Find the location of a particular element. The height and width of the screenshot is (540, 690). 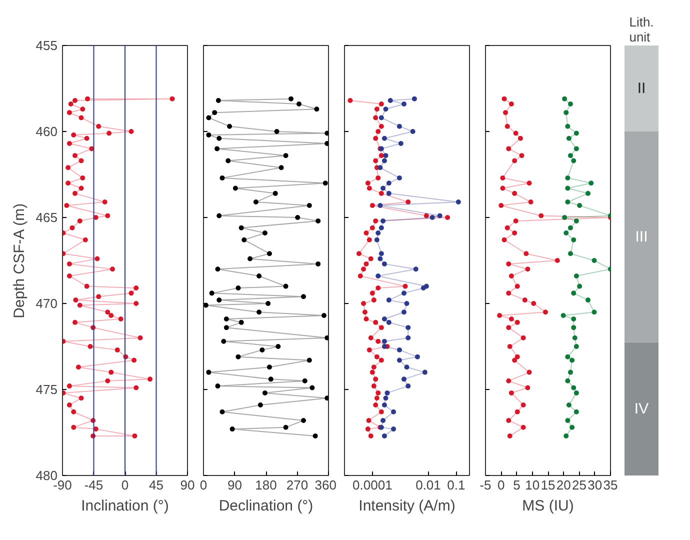

x-tick-label: 0.1 is located at coordinates (456, 485).